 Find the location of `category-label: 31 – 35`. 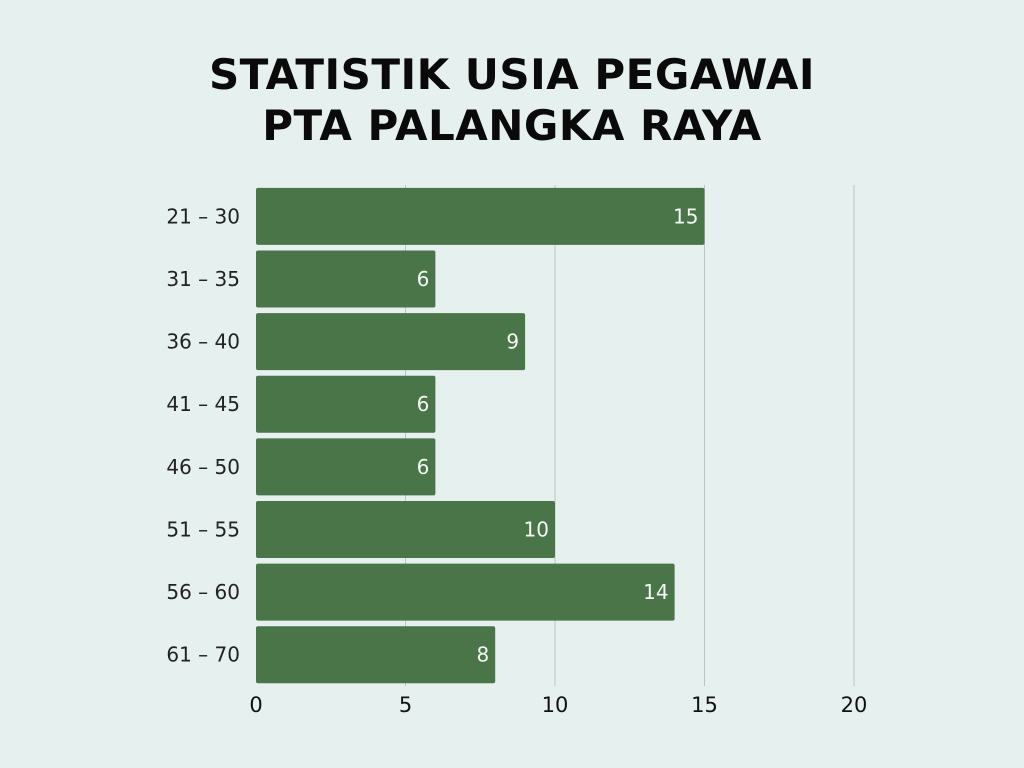

category-label: 31 – 35 is located at coordinates (203, 279).